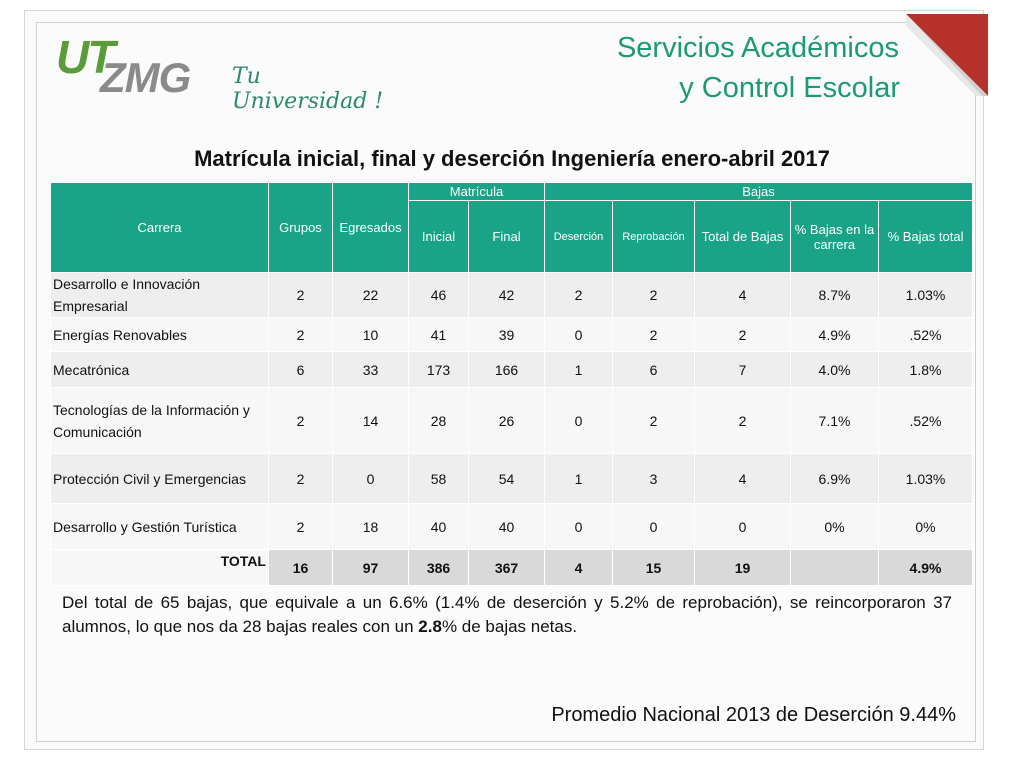 Image resolution: width=1024 pixels, height=768 pixels. I want to click on total-egresados: 97, so click(370, 567).